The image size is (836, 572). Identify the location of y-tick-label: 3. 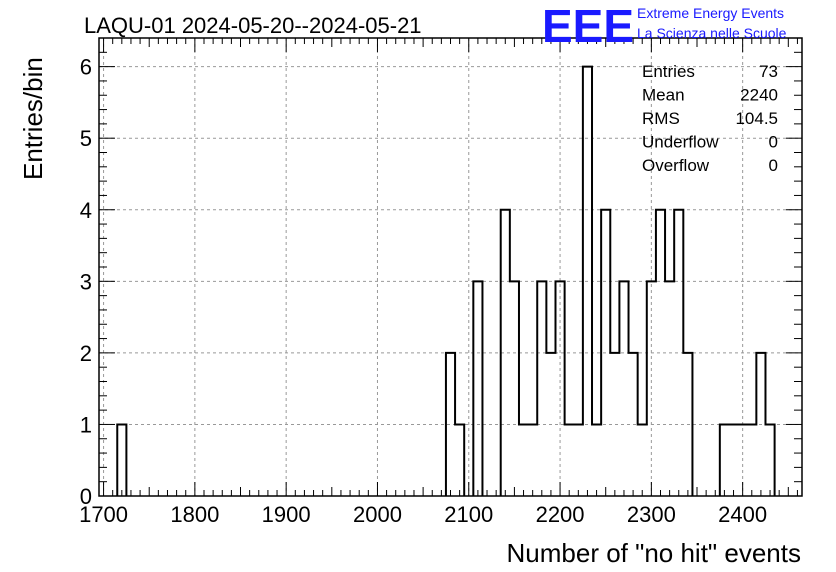
(86, 281).